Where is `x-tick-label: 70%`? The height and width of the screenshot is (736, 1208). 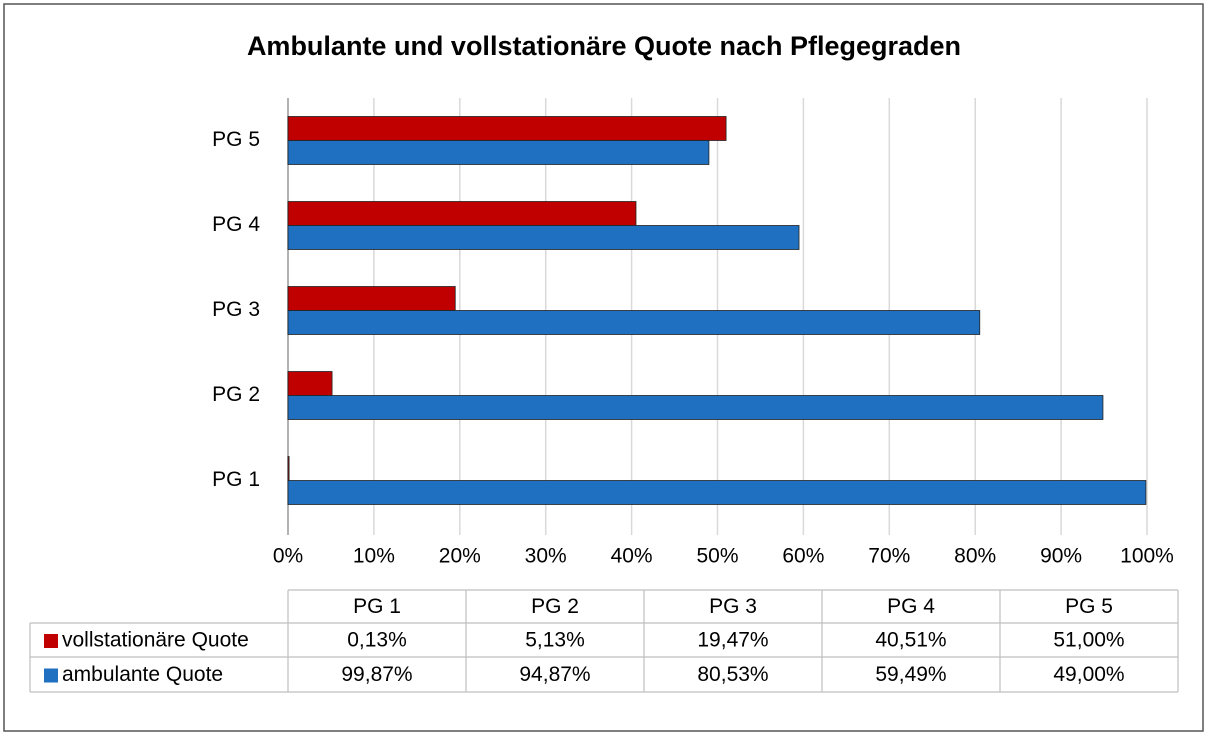
x-tick-label: 70% is located at coordinates (889, 556).